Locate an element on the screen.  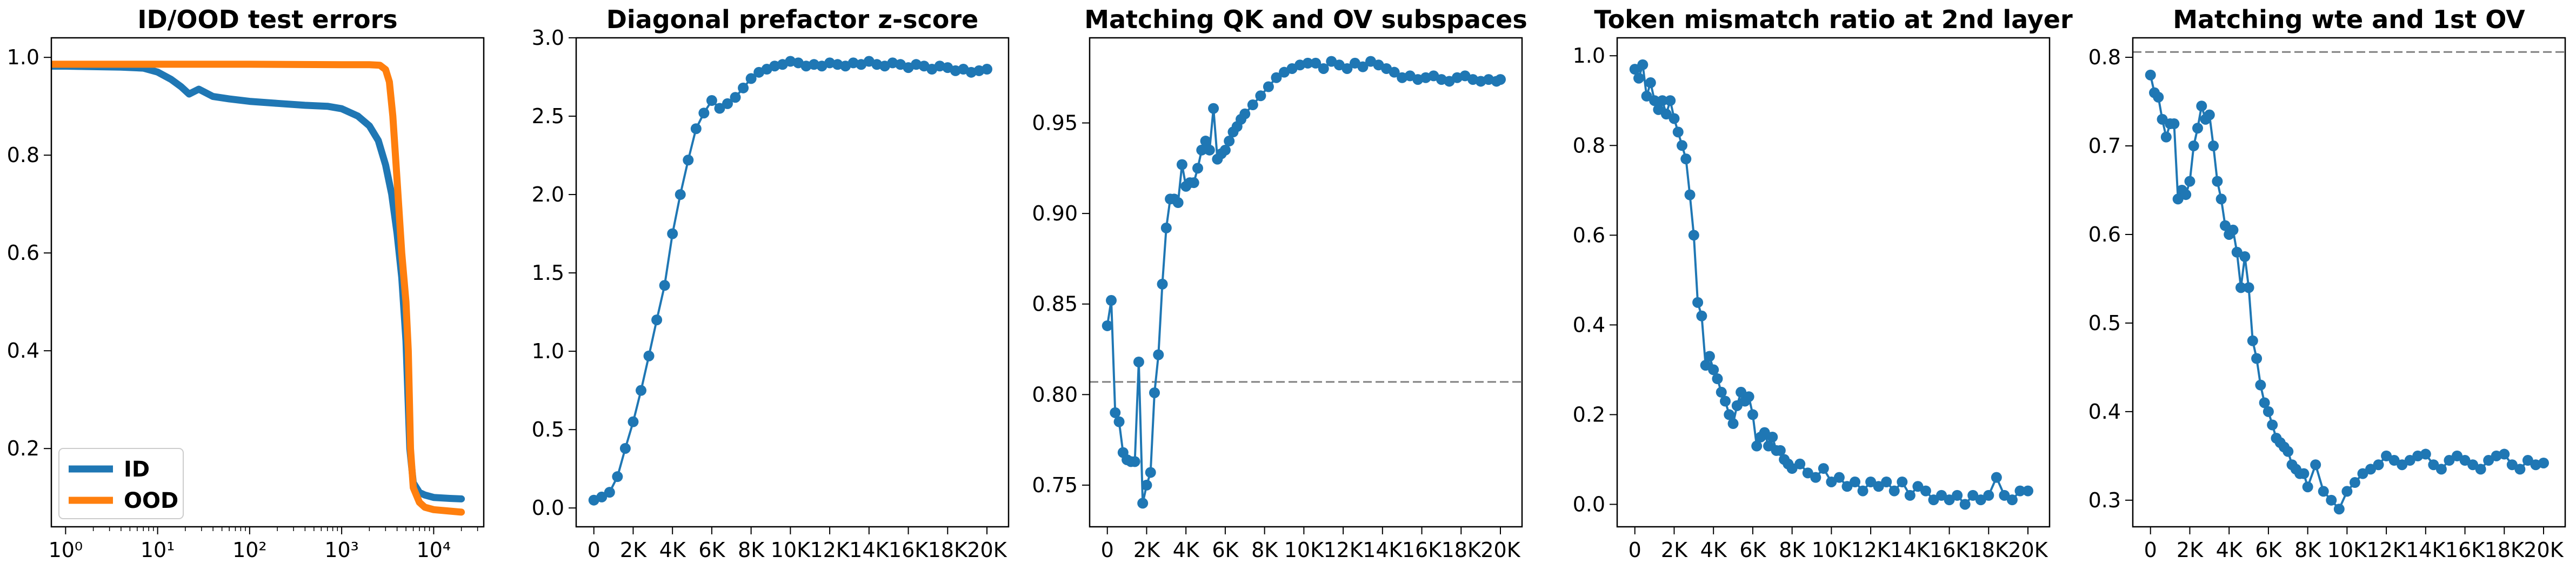
y-tick-label: 0.4 is located at coordinates (23, 351).